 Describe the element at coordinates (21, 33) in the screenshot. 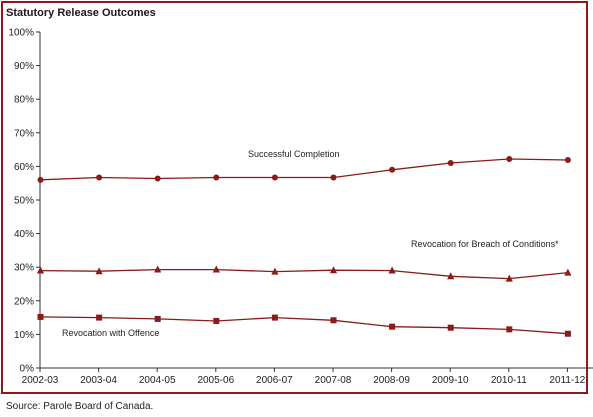

I see `y-tick-label: 100%` at that location.